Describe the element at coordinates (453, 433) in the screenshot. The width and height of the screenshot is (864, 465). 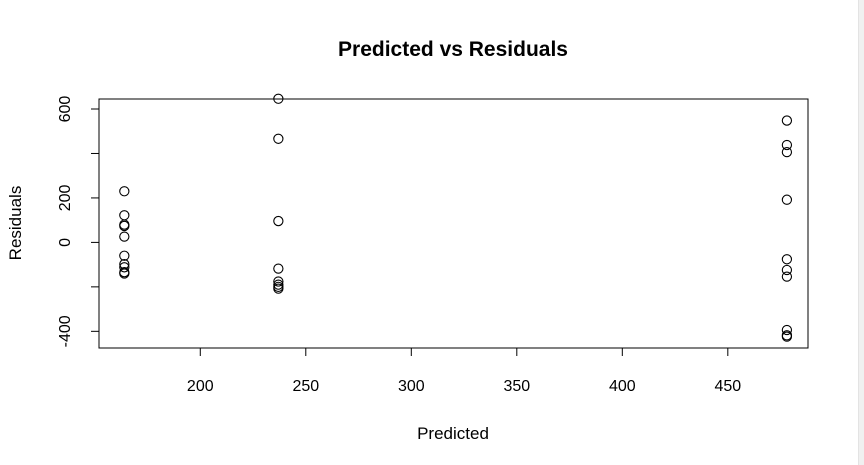
I see `x-axis-title: Predicted` at that location.